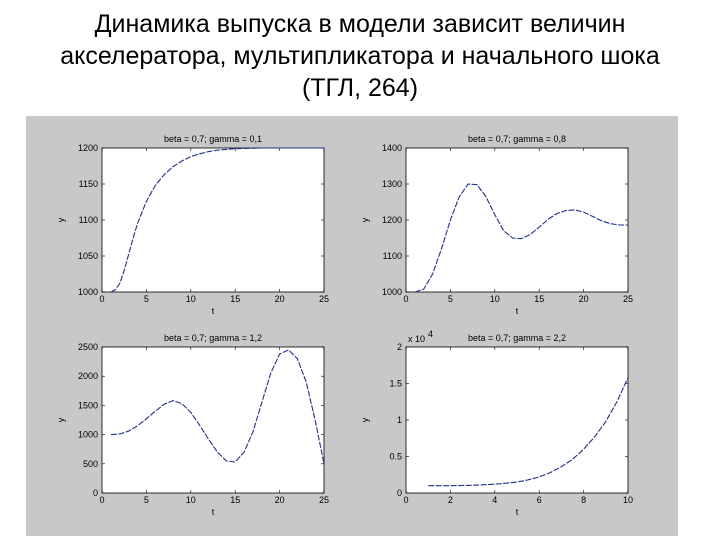 This screenshot has height=540, width=720. Describe the element at coordinates (430, 334) in the screenshot. I see `y-scale-exponent: 4` at that location.